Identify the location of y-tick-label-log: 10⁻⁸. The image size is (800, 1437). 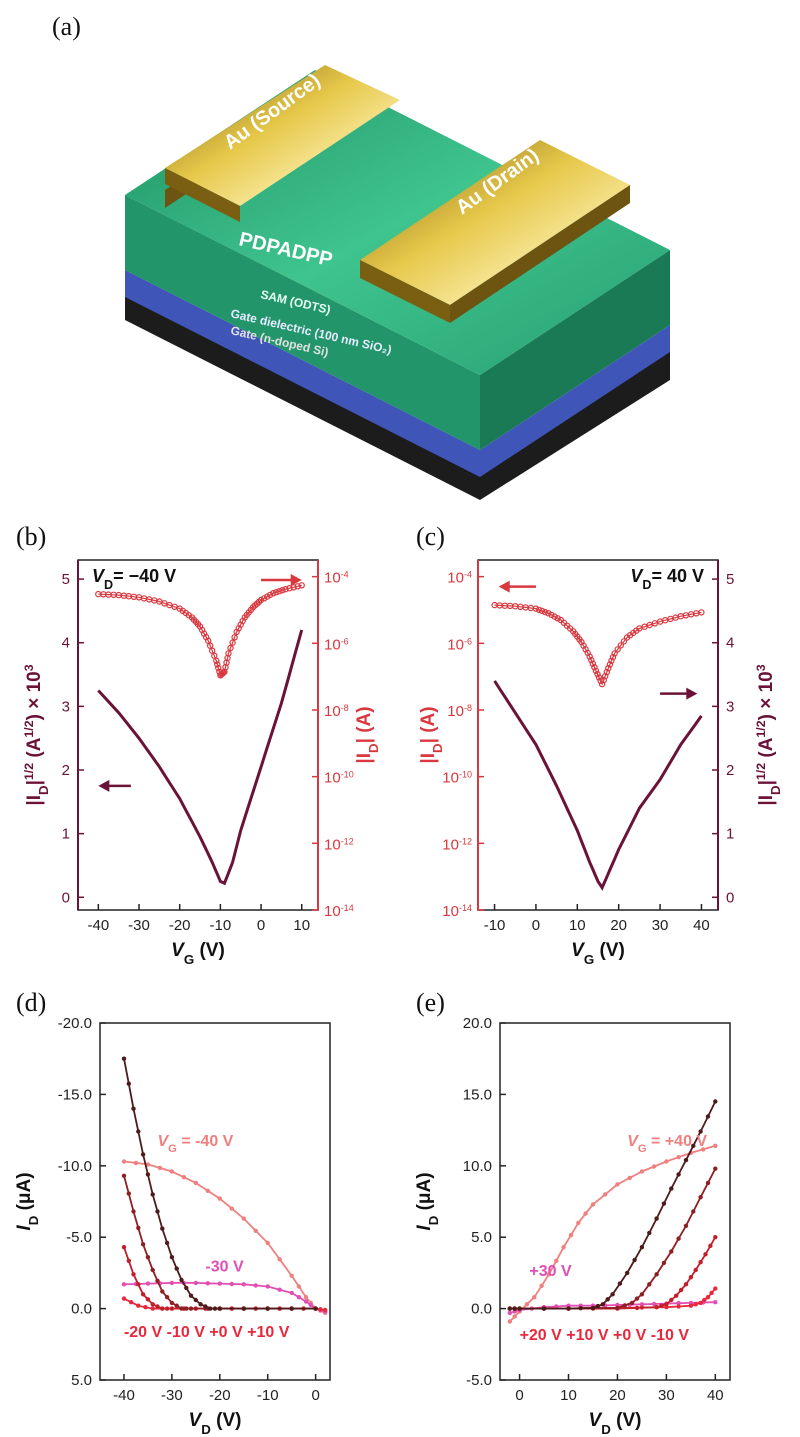
(459, 711).